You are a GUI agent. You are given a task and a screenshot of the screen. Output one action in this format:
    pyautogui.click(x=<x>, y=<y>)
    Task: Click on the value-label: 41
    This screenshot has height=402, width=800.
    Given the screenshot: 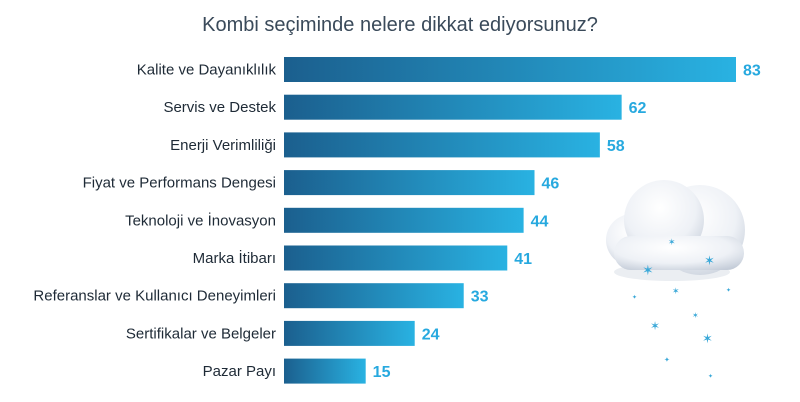 What is the action you would take?
    pyautogui.click(x=523, y=259)
    